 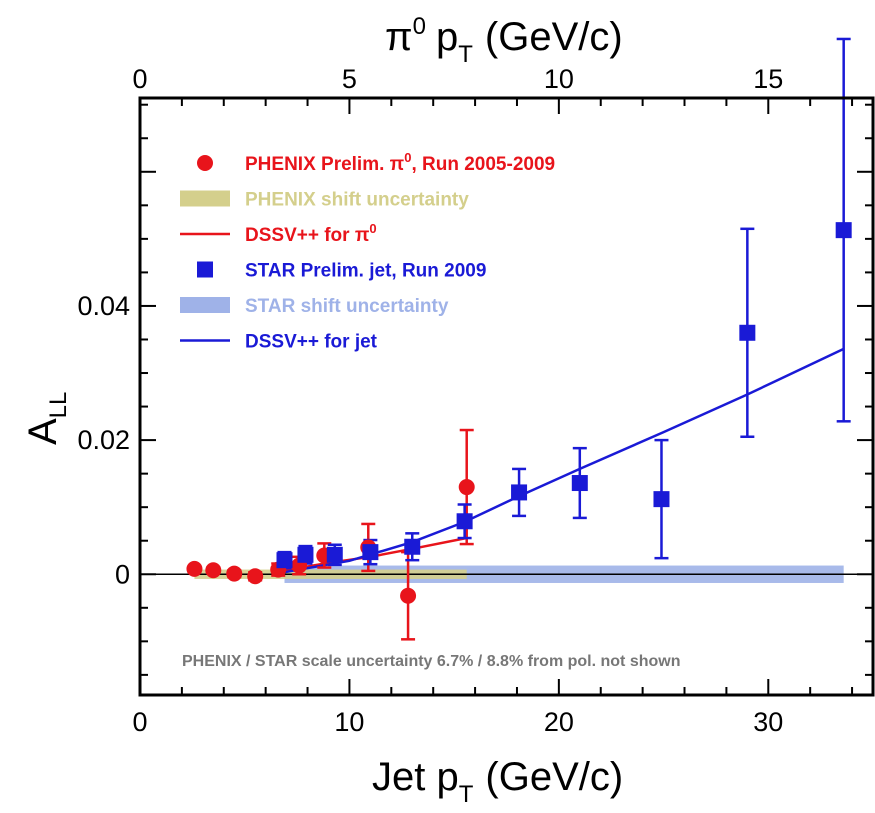 What do you see at coordinates (311, 342) in the screenshot?
I see `legend-label: DSSV++ for jet` at bounding box center [311, 342].